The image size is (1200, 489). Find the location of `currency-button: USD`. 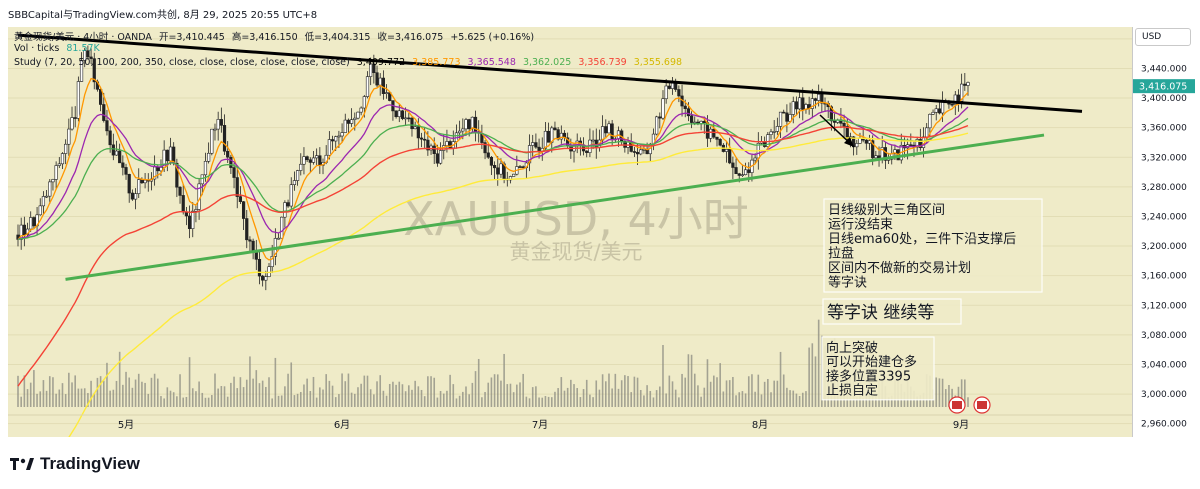

currency-button: USD is located at coordinates (1163, 37).